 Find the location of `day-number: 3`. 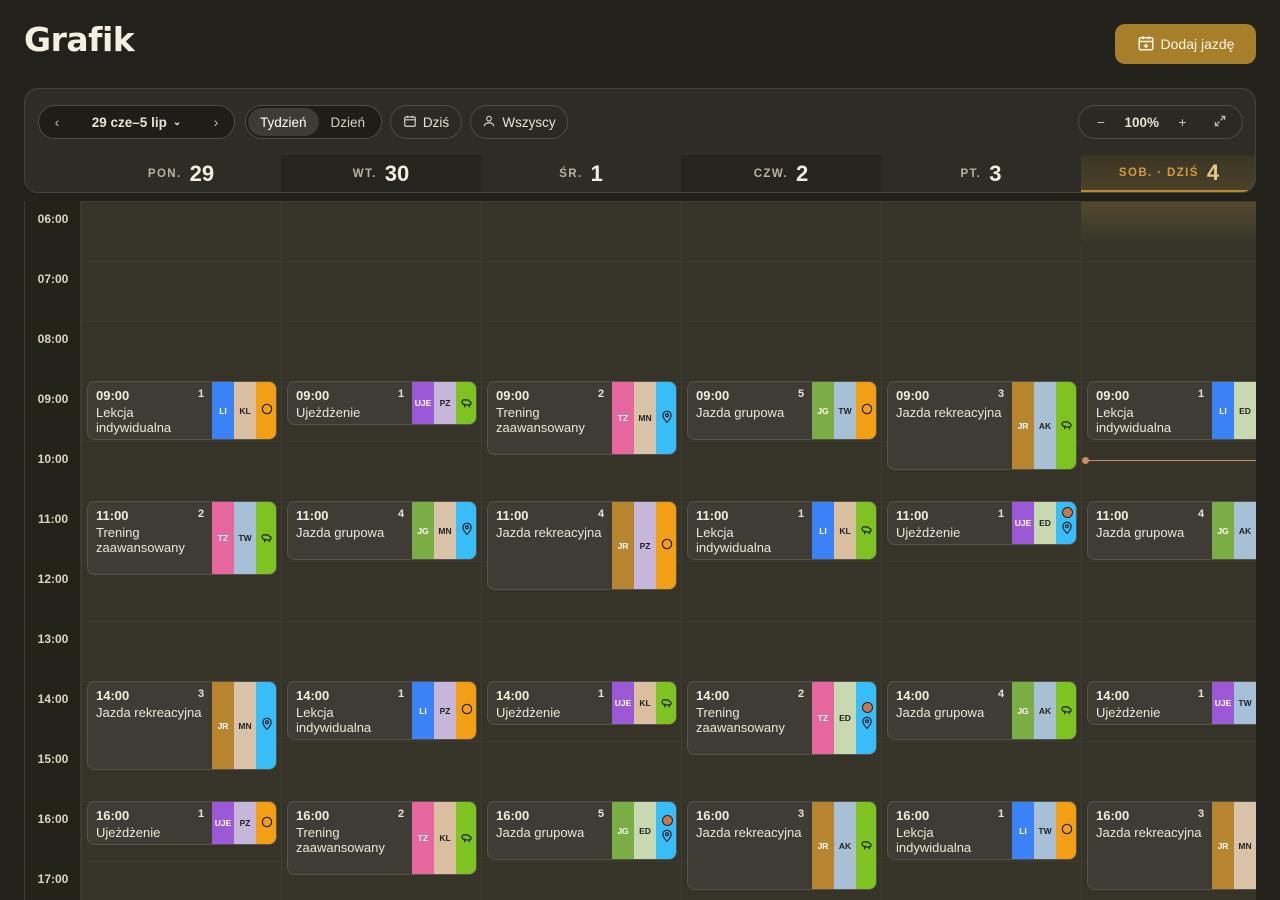

day-number: 3 is located at coordinates (995, 173).